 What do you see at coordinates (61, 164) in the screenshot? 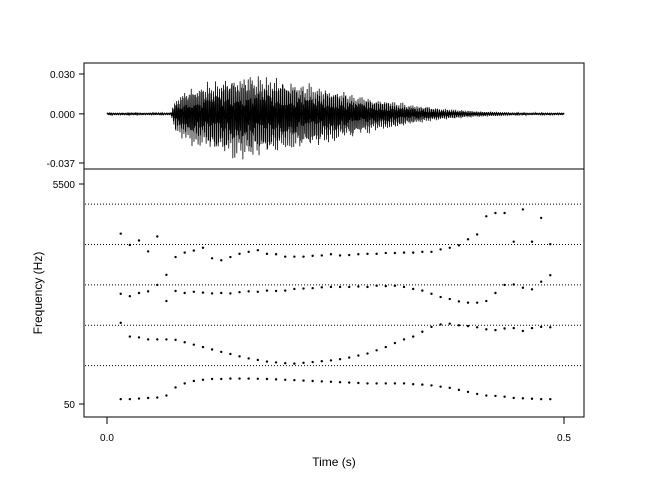
I see `waveform-y-tick-label: -0.037` at bounding box center [61, 164].